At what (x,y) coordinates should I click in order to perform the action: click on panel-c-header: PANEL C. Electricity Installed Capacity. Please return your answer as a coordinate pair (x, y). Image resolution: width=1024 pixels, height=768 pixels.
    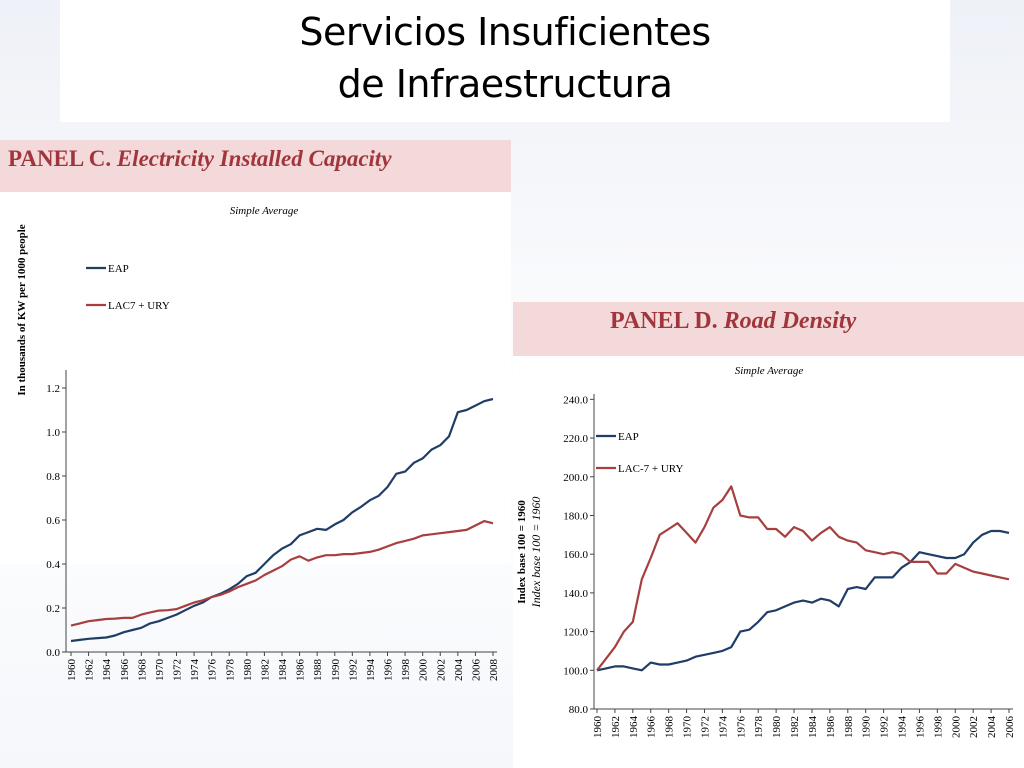
    Looking at the image, I should click on (255, 166).